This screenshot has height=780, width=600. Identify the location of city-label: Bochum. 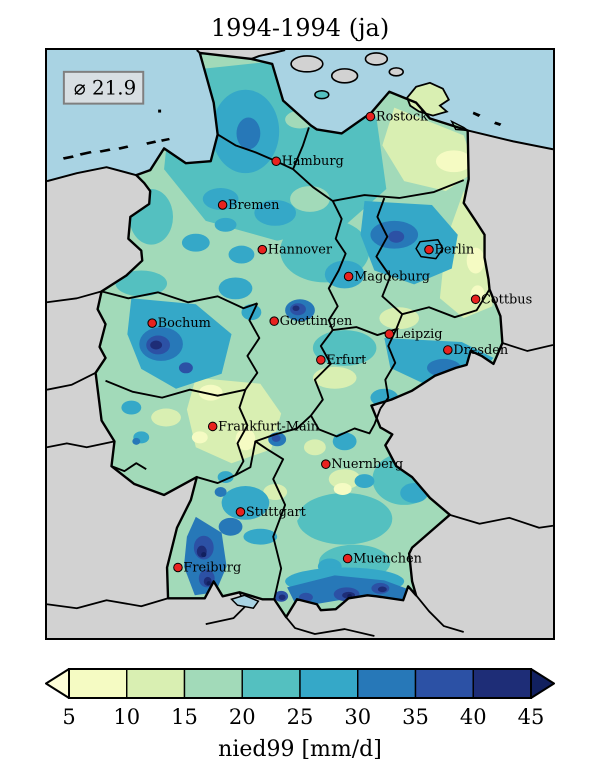
(184, 323).